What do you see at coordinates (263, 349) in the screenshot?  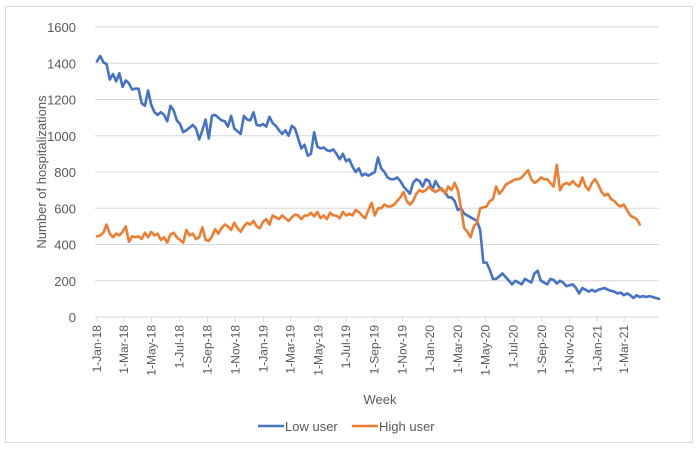 I see `x-tick-label: 1-Jan-19` at bounding box center [263, 349].